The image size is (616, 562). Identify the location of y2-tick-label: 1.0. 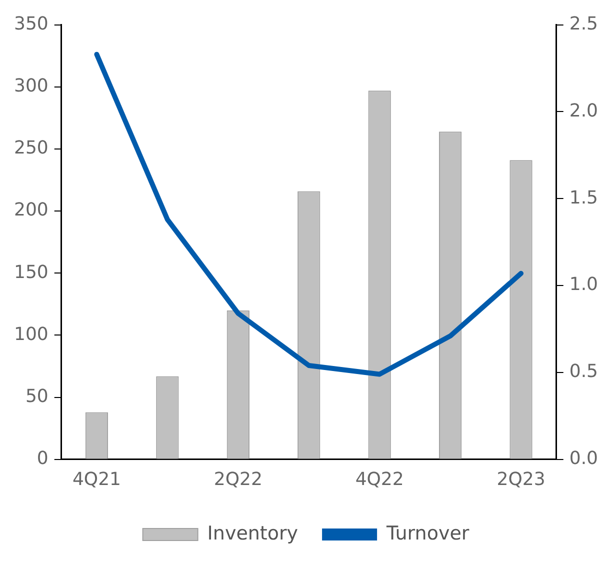
(583, 285).